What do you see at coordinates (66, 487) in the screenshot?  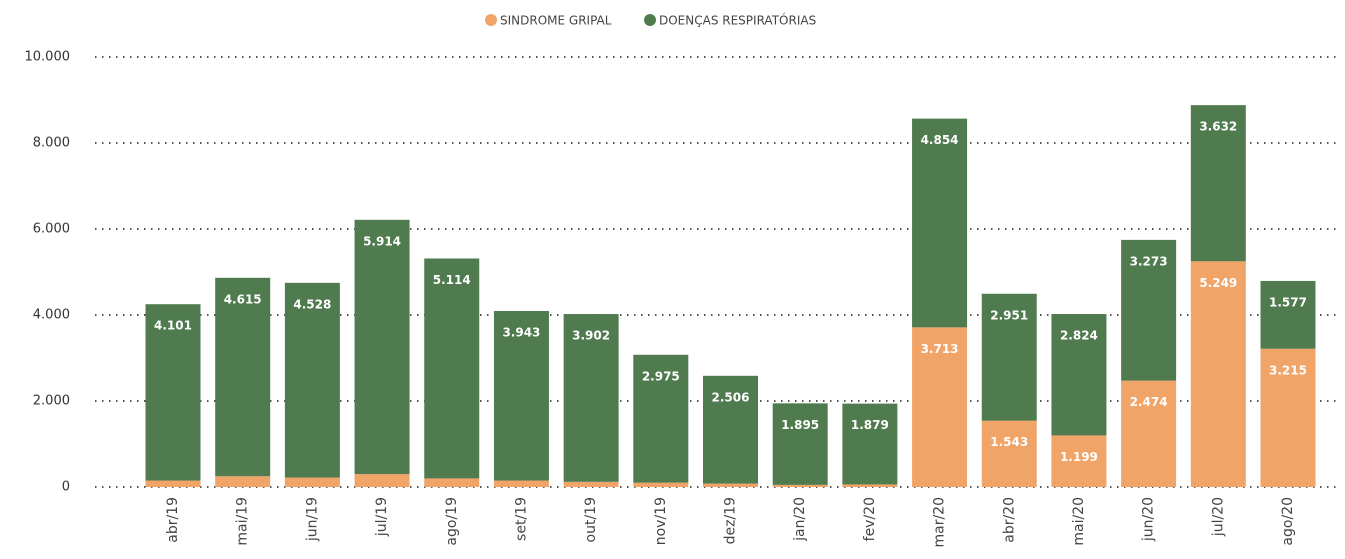 I see `y-tick-label: 0` at bounding box center [66, 487].